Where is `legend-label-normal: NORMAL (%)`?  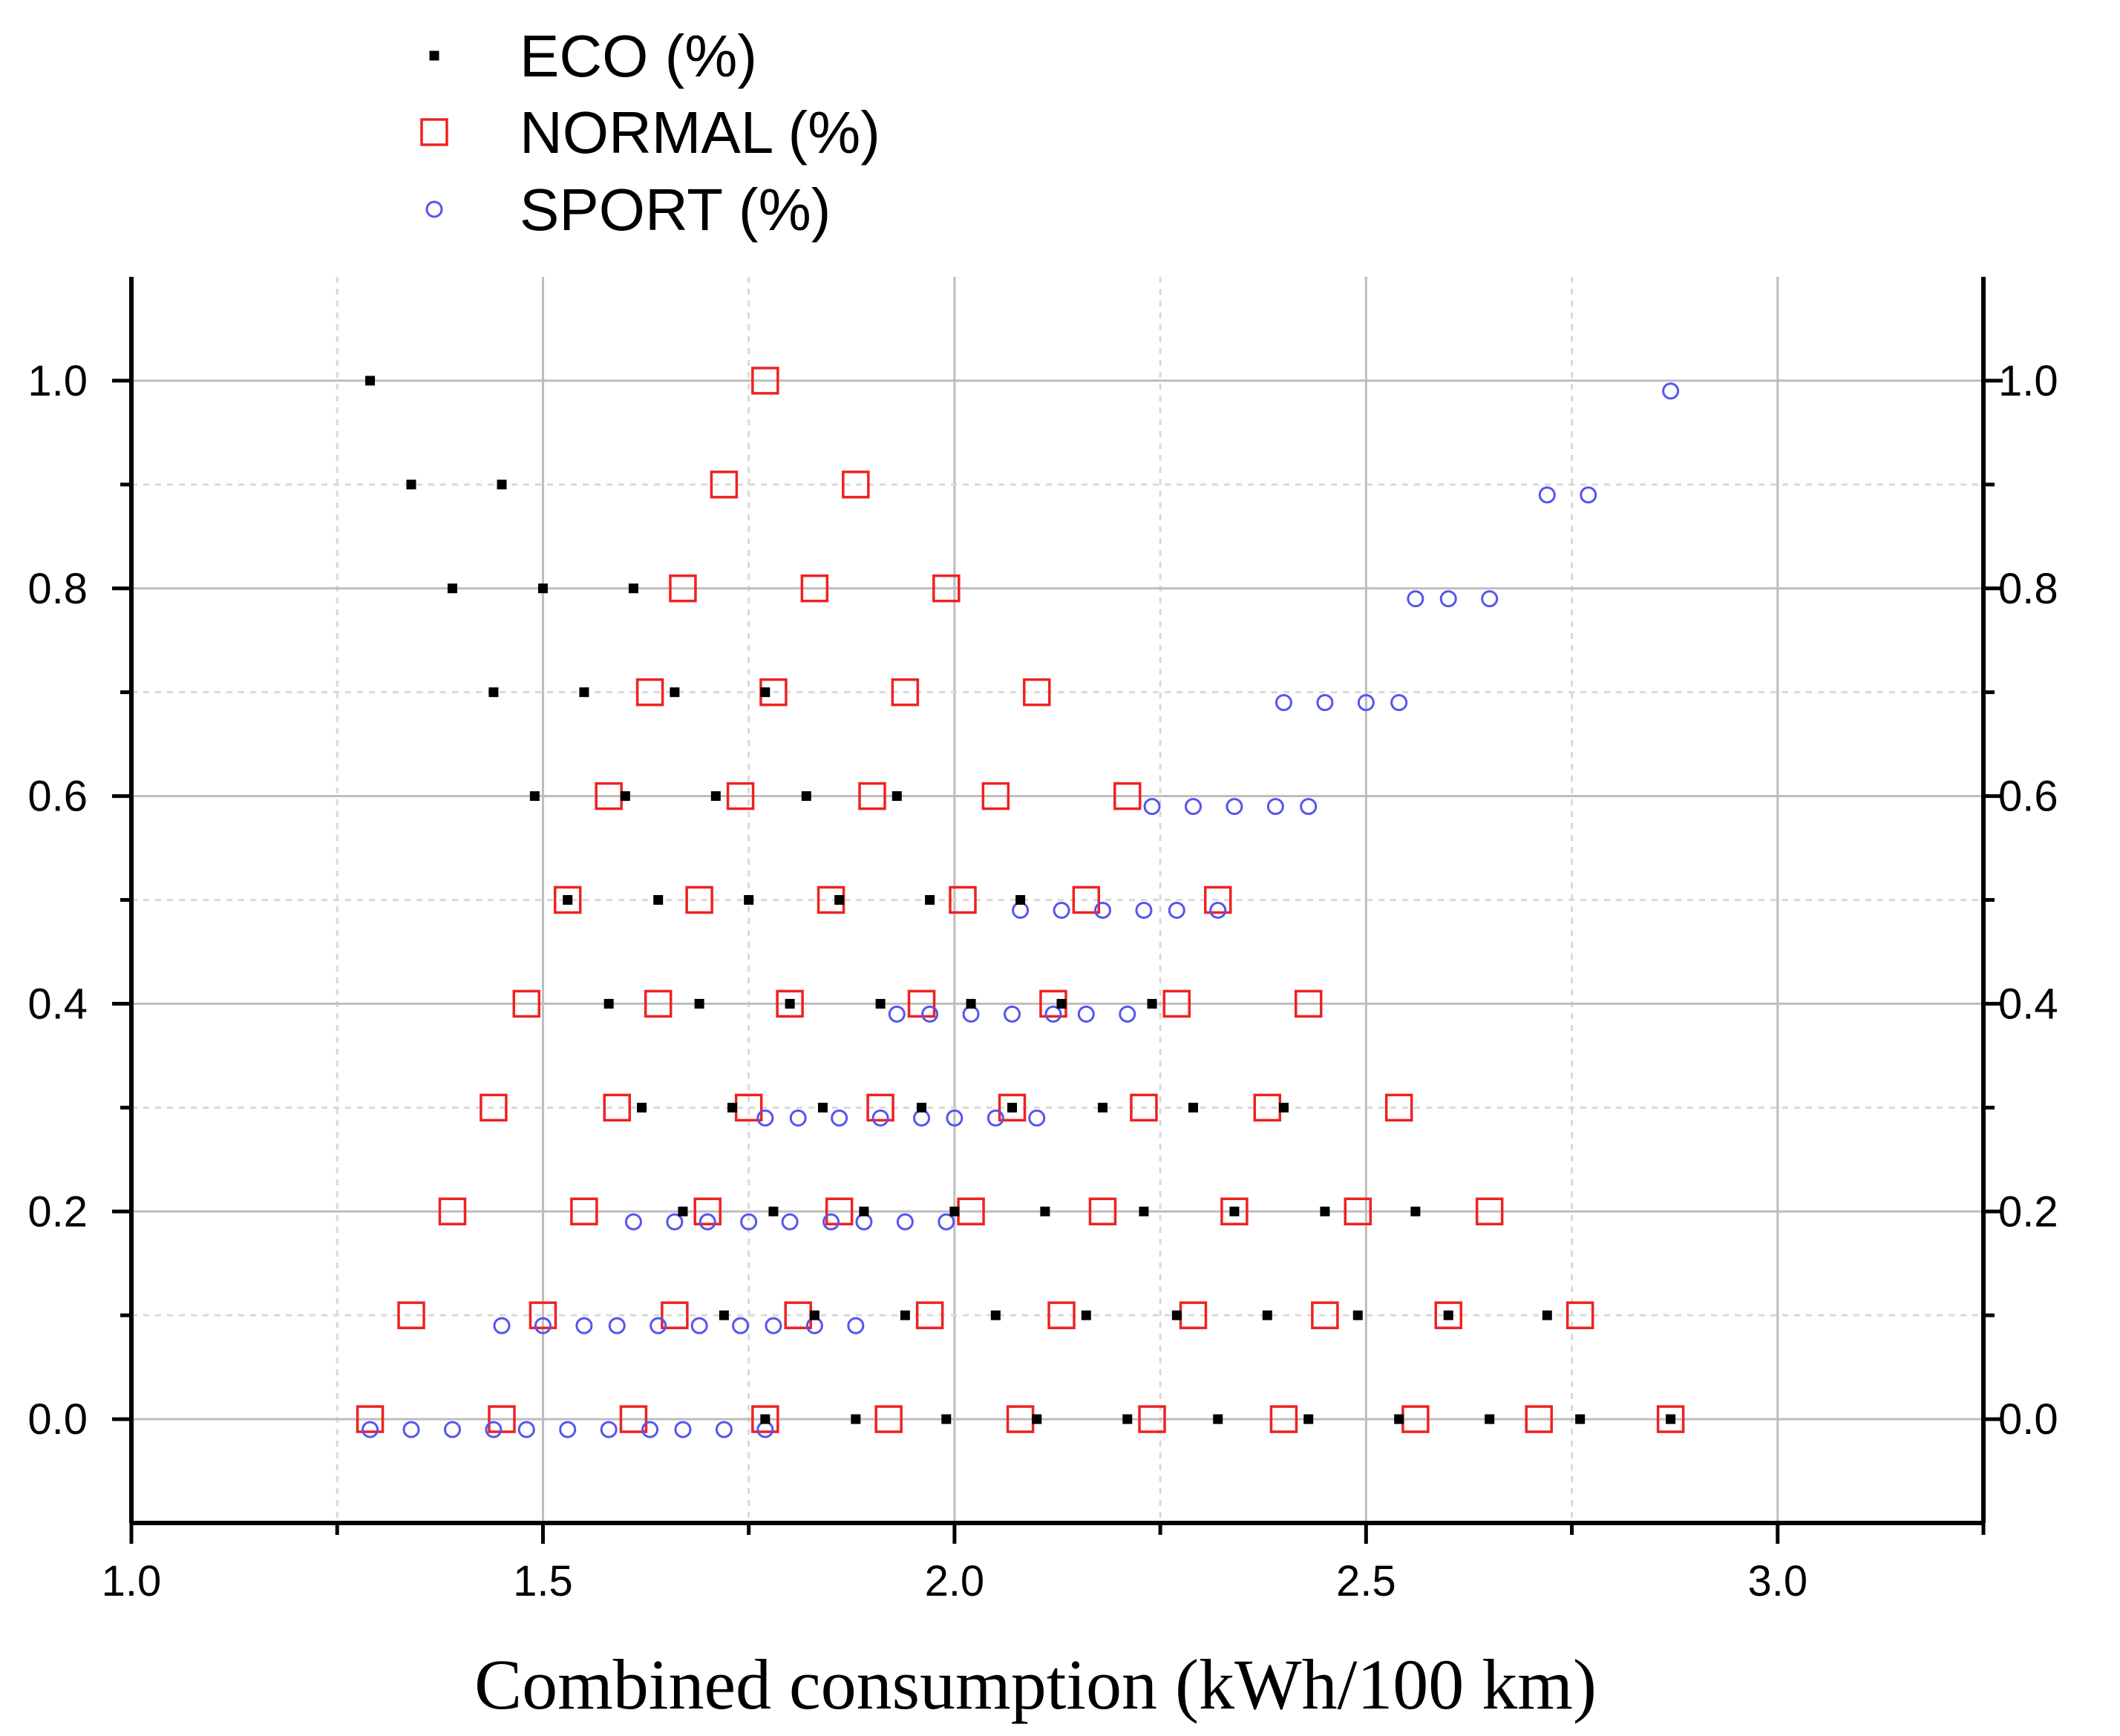
legend-label-normal: NORMAL (%) is located at coordinates (700, 132).